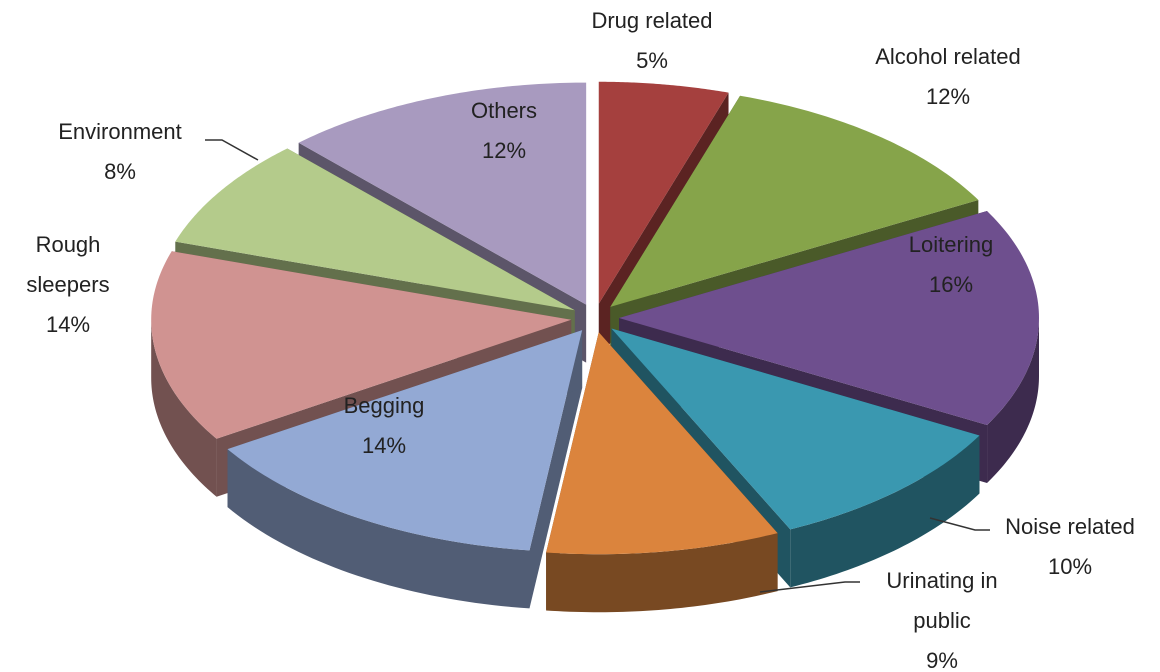 The width and height of the screenshot is (1160, 672). Describe the element at coordinates (67, 264) in the screenshot. I see `category-label: Rough sleepers` at that location.